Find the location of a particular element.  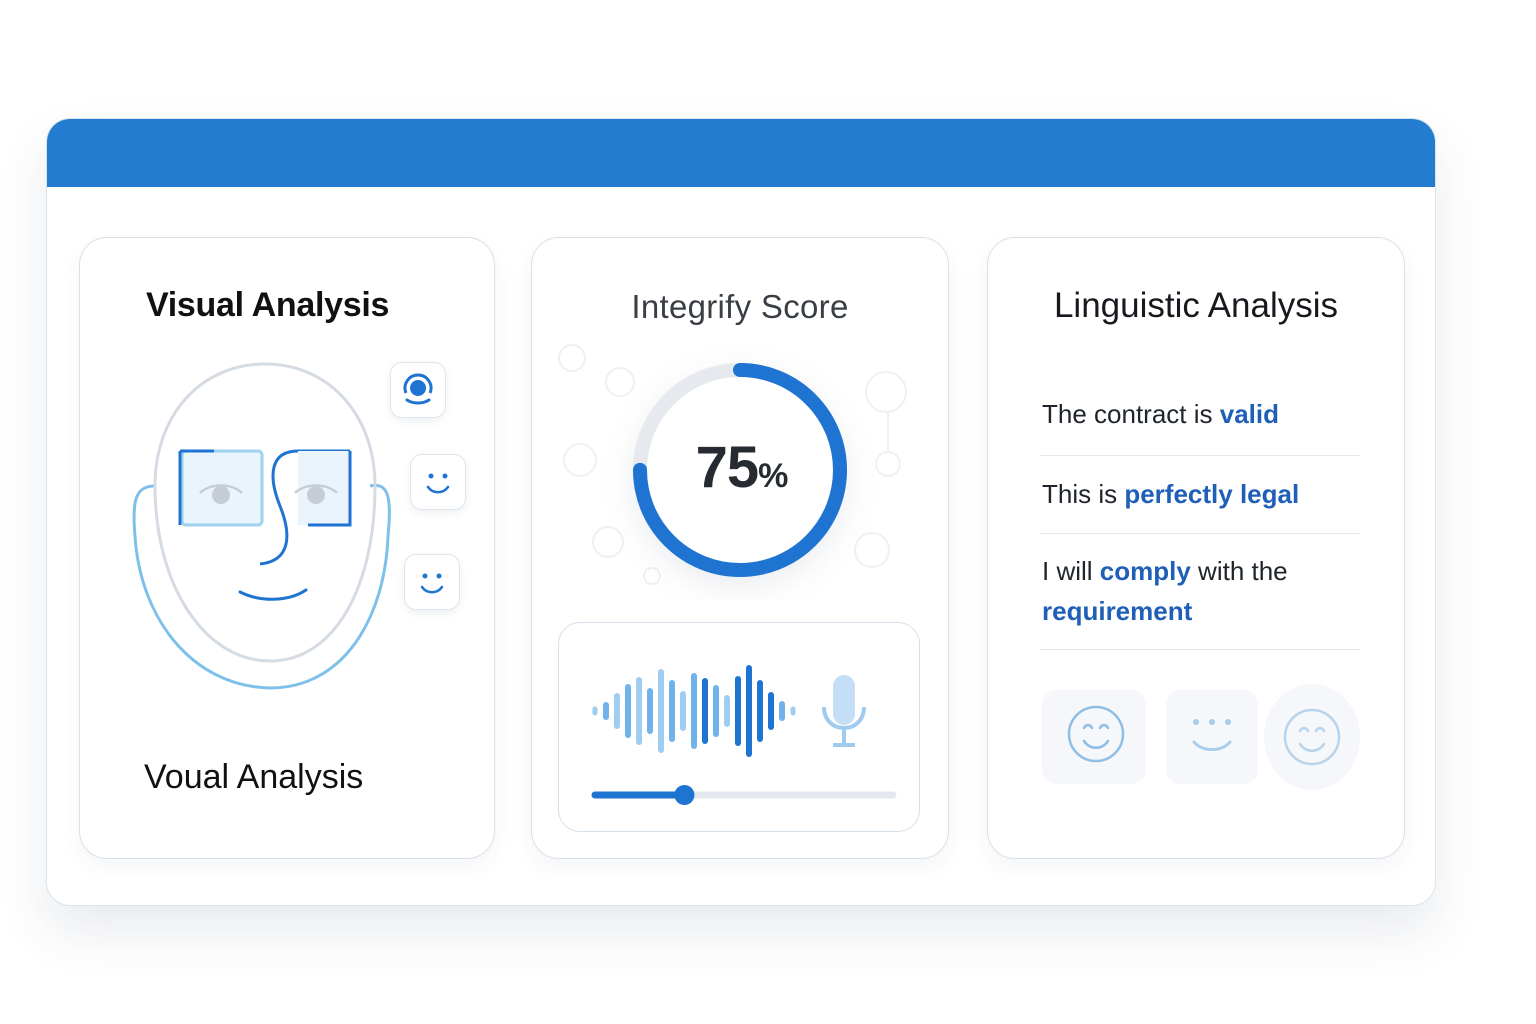

score-gauge is located at coordinates (732, 464).